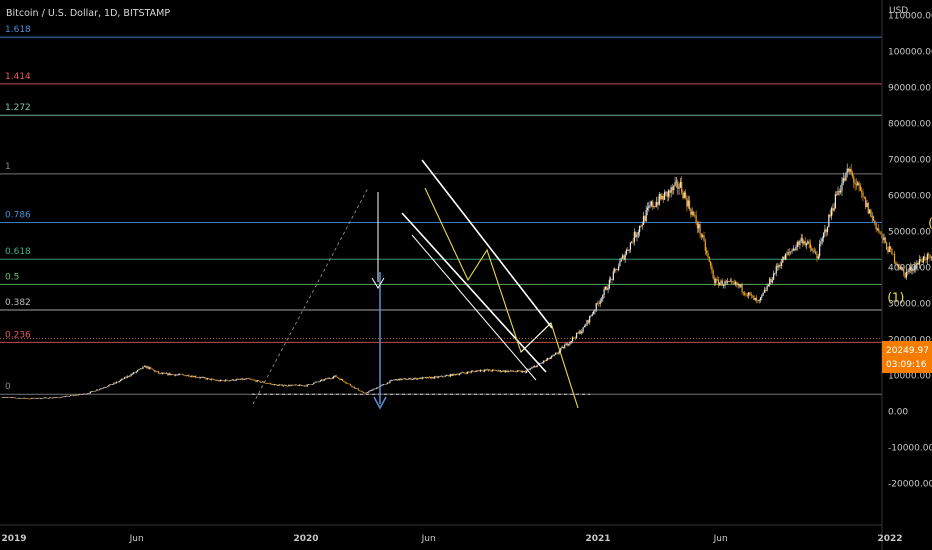 Image resolution: width=932 pixels, height=550 pixels. What do you see at coordinates (466, 534) in the screenshot?
I see `time-axis: 2019Jun2020Jun2021Jun2022Jun2023JunNov` at bounding box center [466, 534].